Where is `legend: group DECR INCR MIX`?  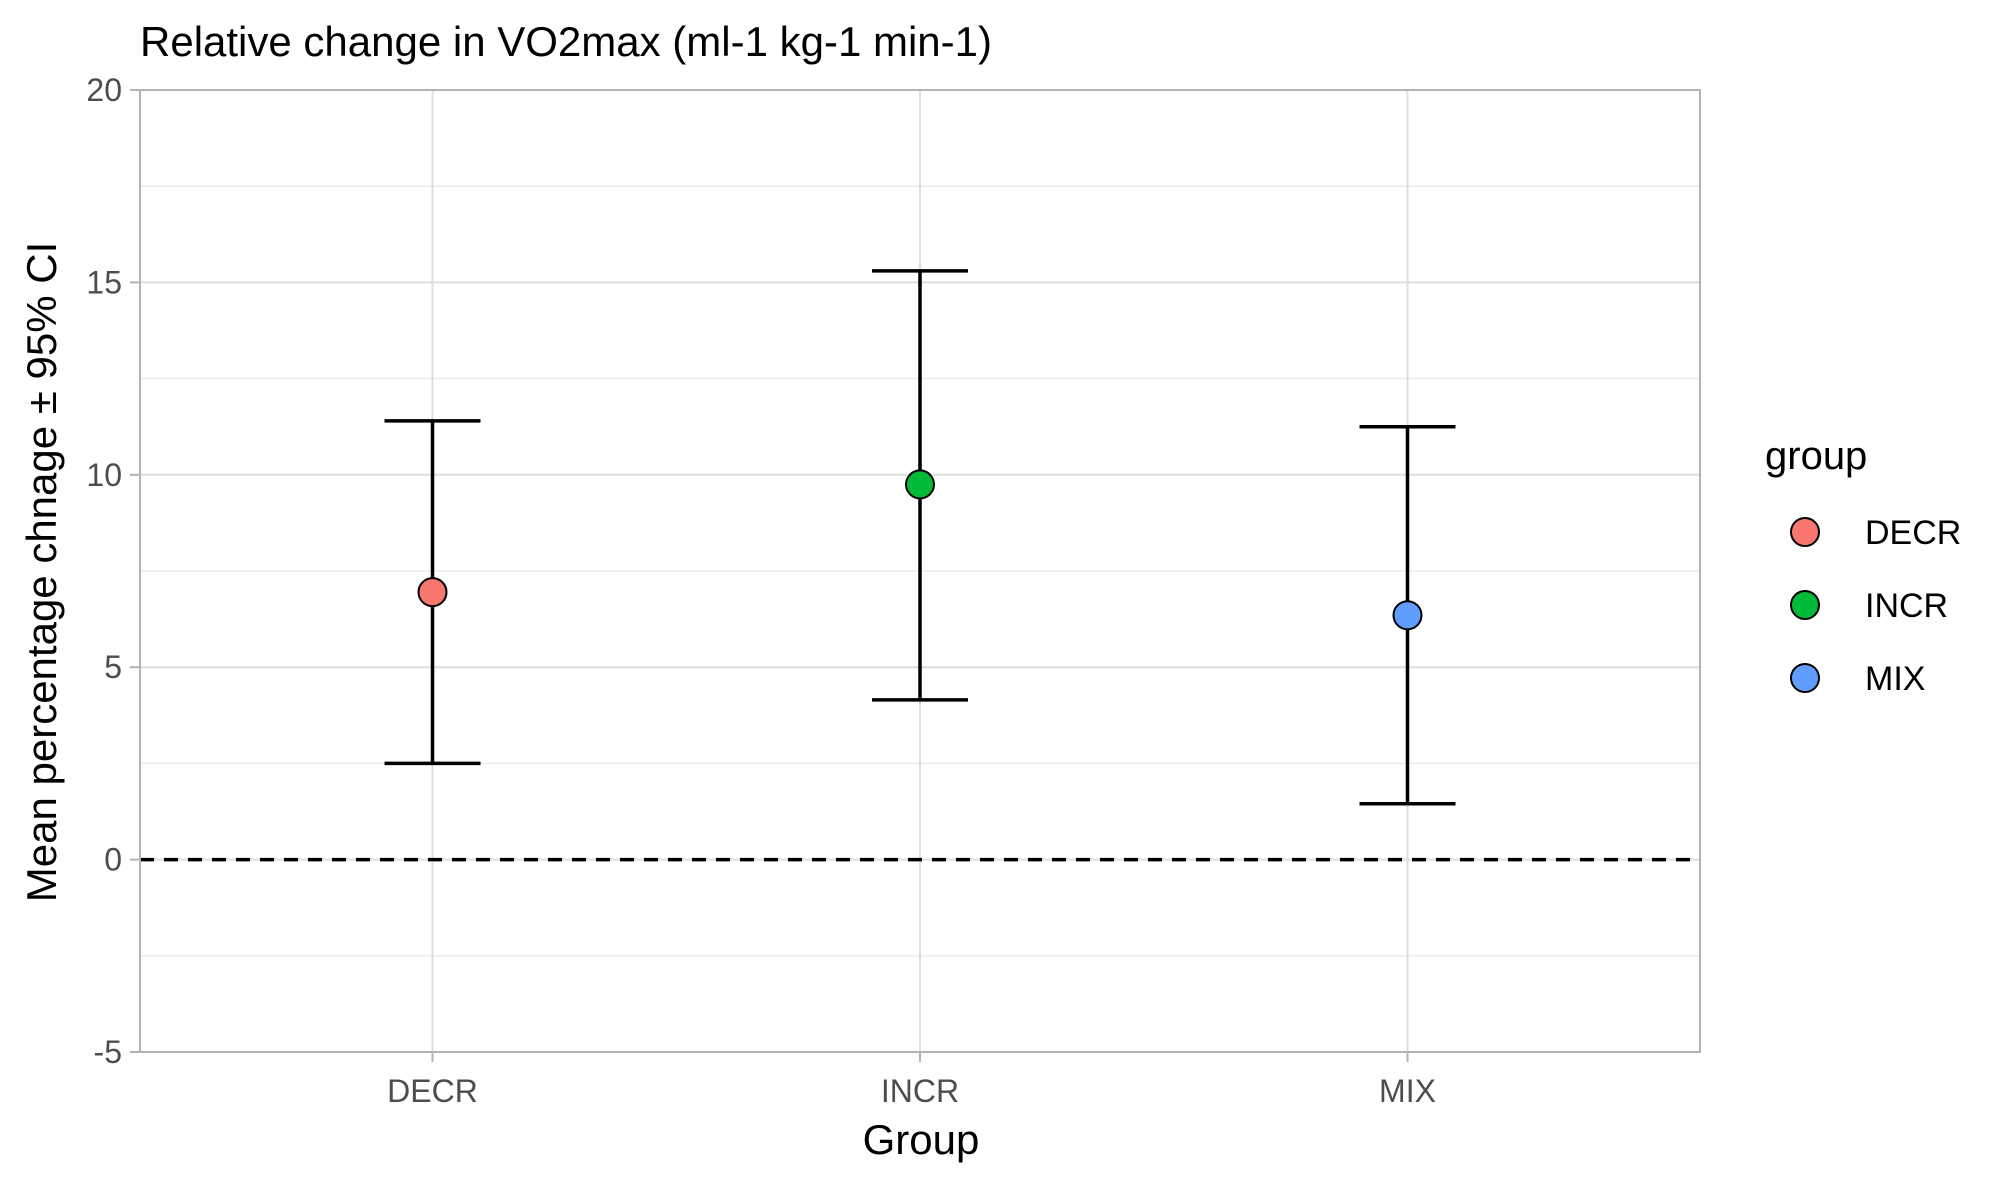 legend: group DECR INCR MIX is located at coordinates (1863, 566).